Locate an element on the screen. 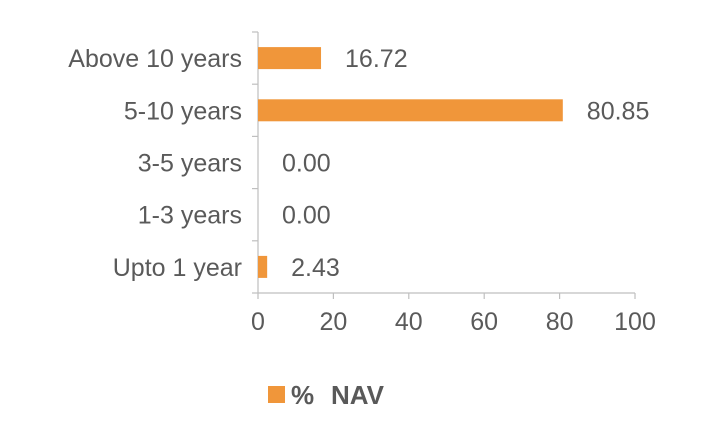 The width and height of the screenshot is (714, 426). x-tick-label: 0 is located at coordinates (258, 322).